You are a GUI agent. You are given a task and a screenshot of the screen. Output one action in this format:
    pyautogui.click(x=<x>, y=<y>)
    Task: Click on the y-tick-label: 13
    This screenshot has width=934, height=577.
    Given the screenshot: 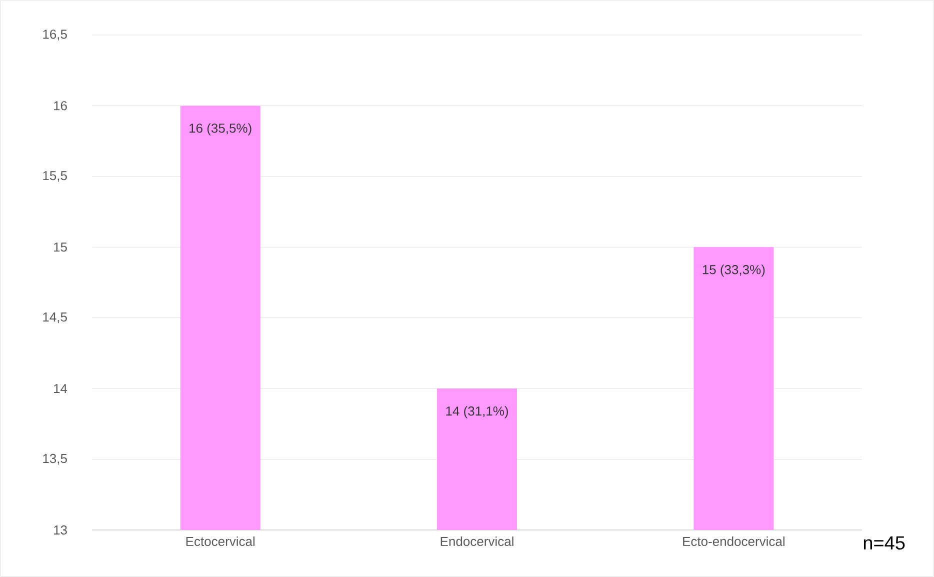 What is the action you would take?
    pyautogui.click(x=60, y=530)
    